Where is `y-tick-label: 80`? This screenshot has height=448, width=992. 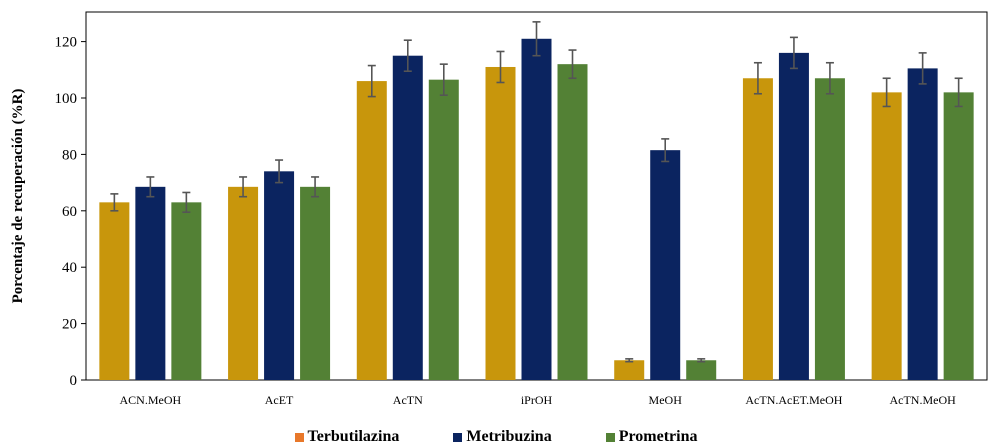 y-tick-label: 80 is located at coordinates (69, 155).